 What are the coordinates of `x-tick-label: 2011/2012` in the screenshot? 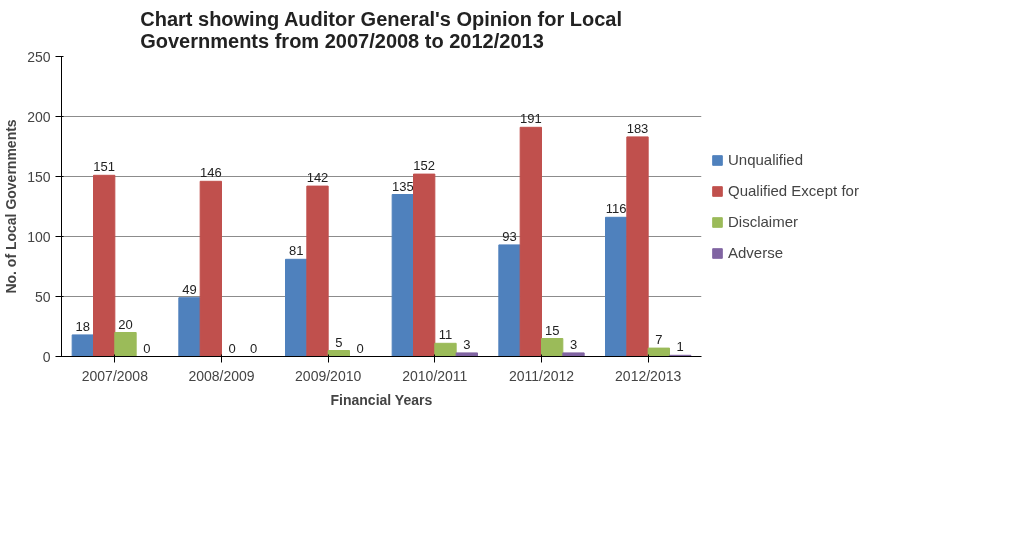 It's located at (541, 375).